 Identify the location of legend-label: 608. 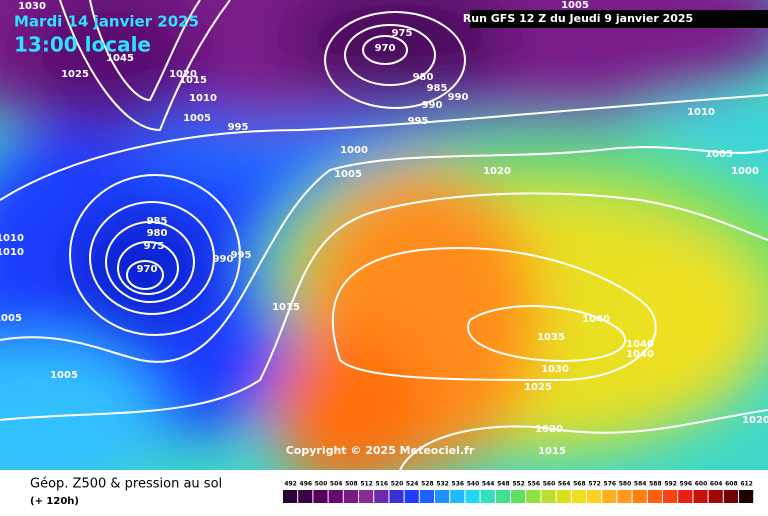
(731, 484).